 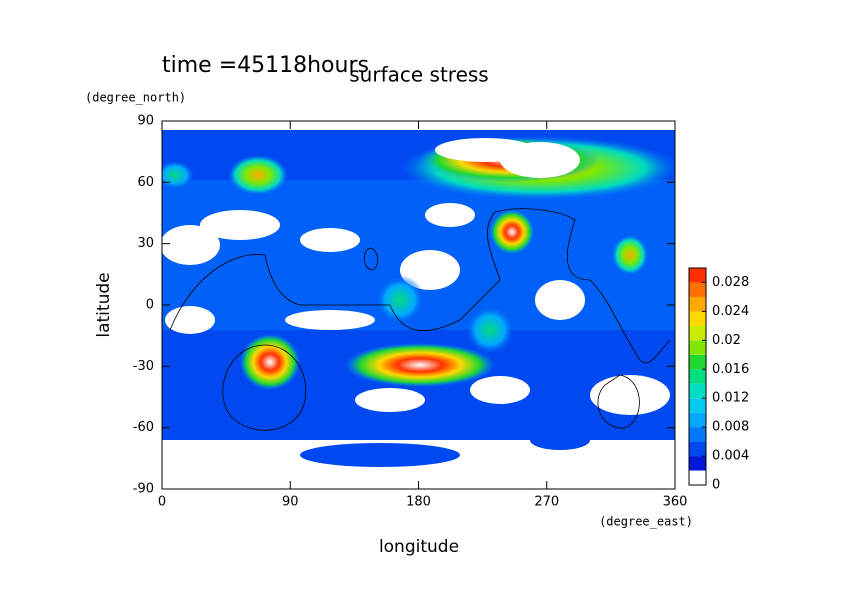 I want to click on colorbar-tick-label: 0.012, so click(x=730, y=398).